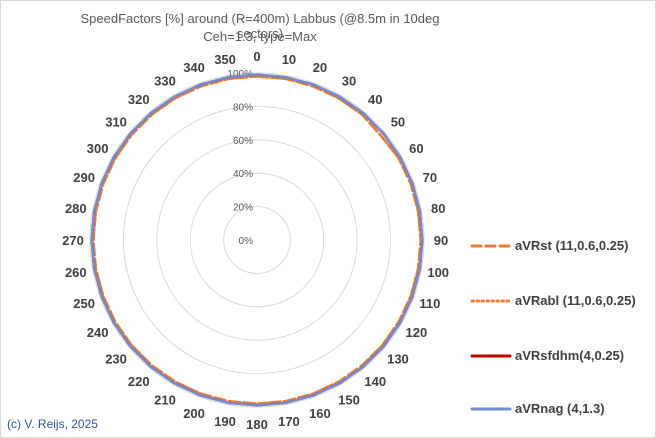  Describe the element at coordinates (575, 300) in the screenshot. I see `legend-label: aVRabl (11,0.6,0.25)` at that location.